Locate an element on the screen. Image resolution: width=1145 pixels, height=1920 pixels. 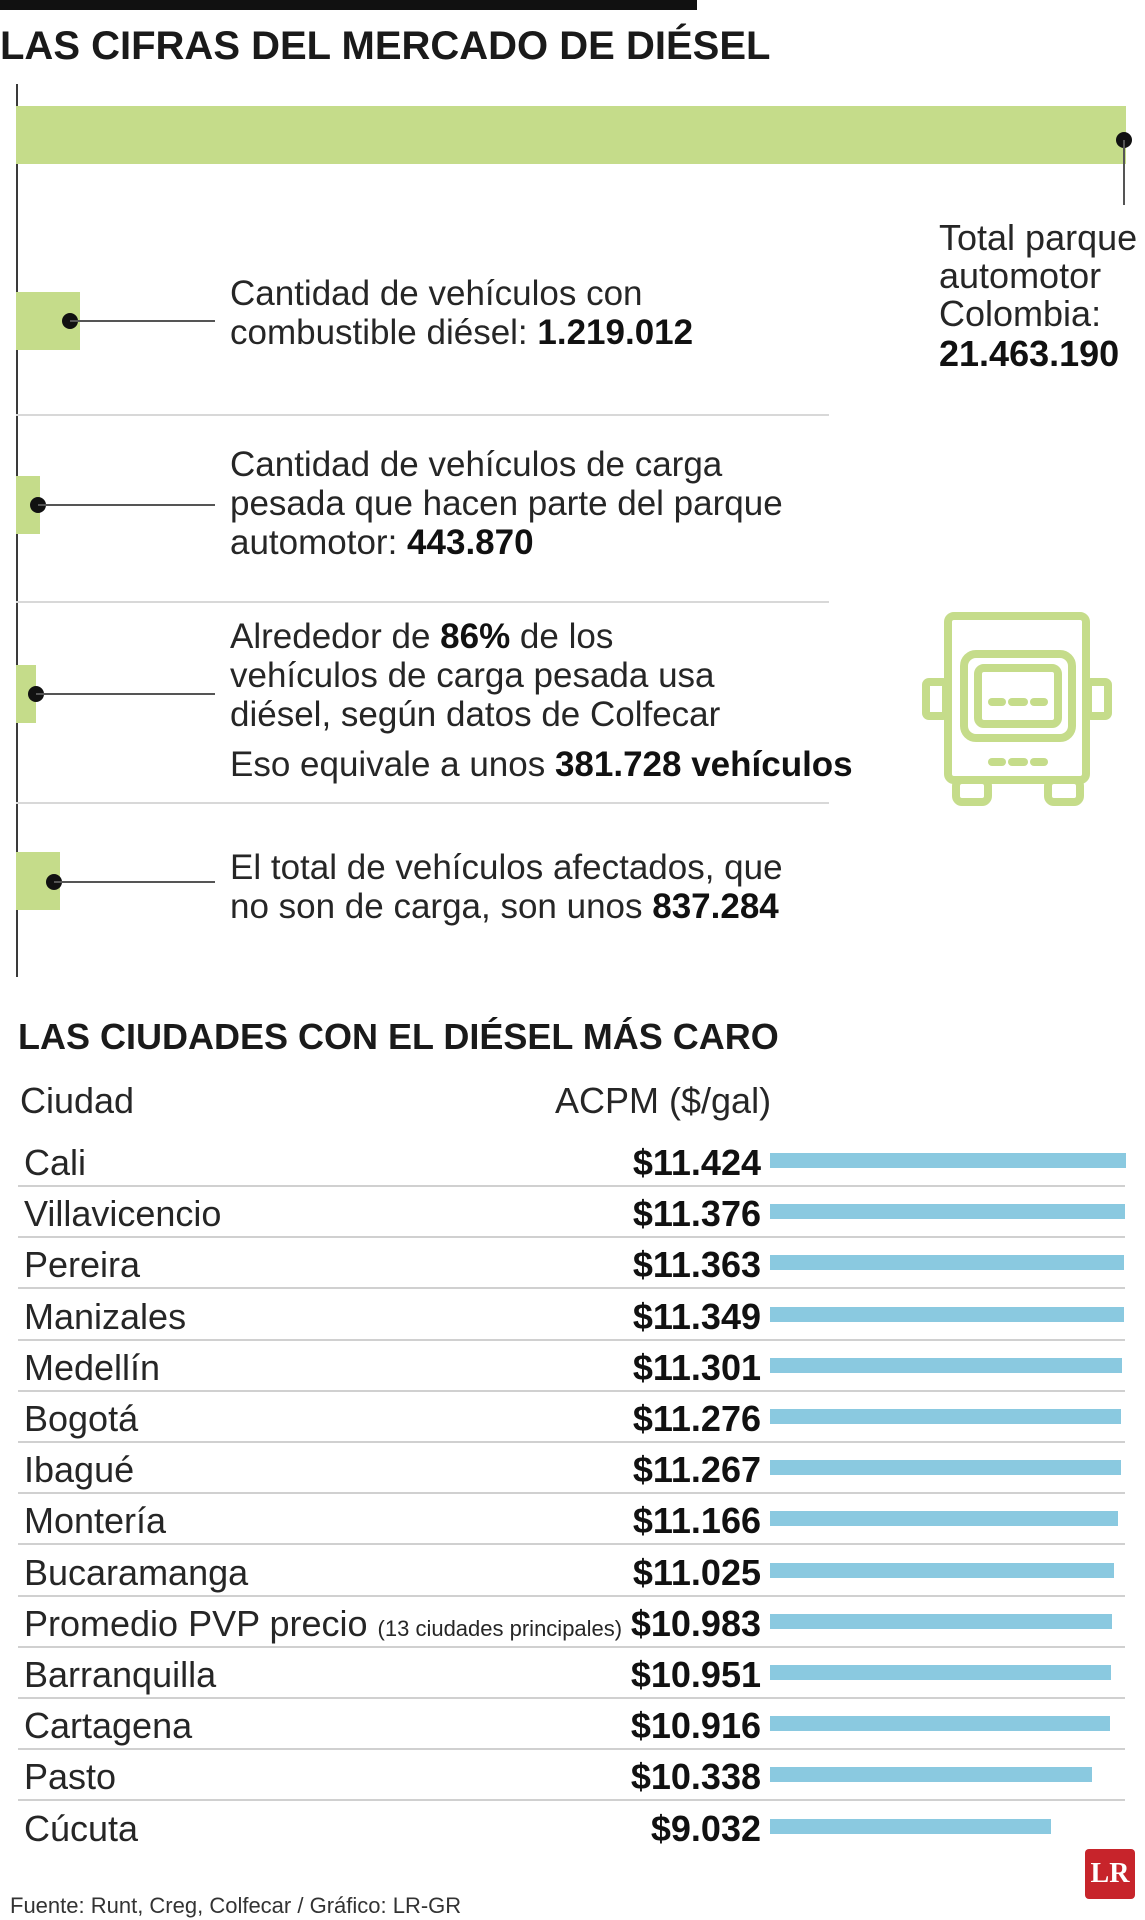
fact-bar is located at coordinates (26, 694).